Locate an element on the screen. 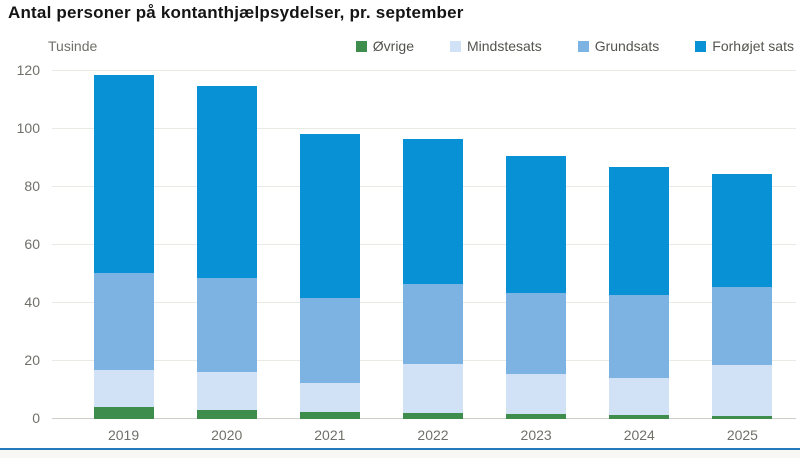 The image size is (800, 458). segment-grundsats-2022 is located at coordinates (432, 324).